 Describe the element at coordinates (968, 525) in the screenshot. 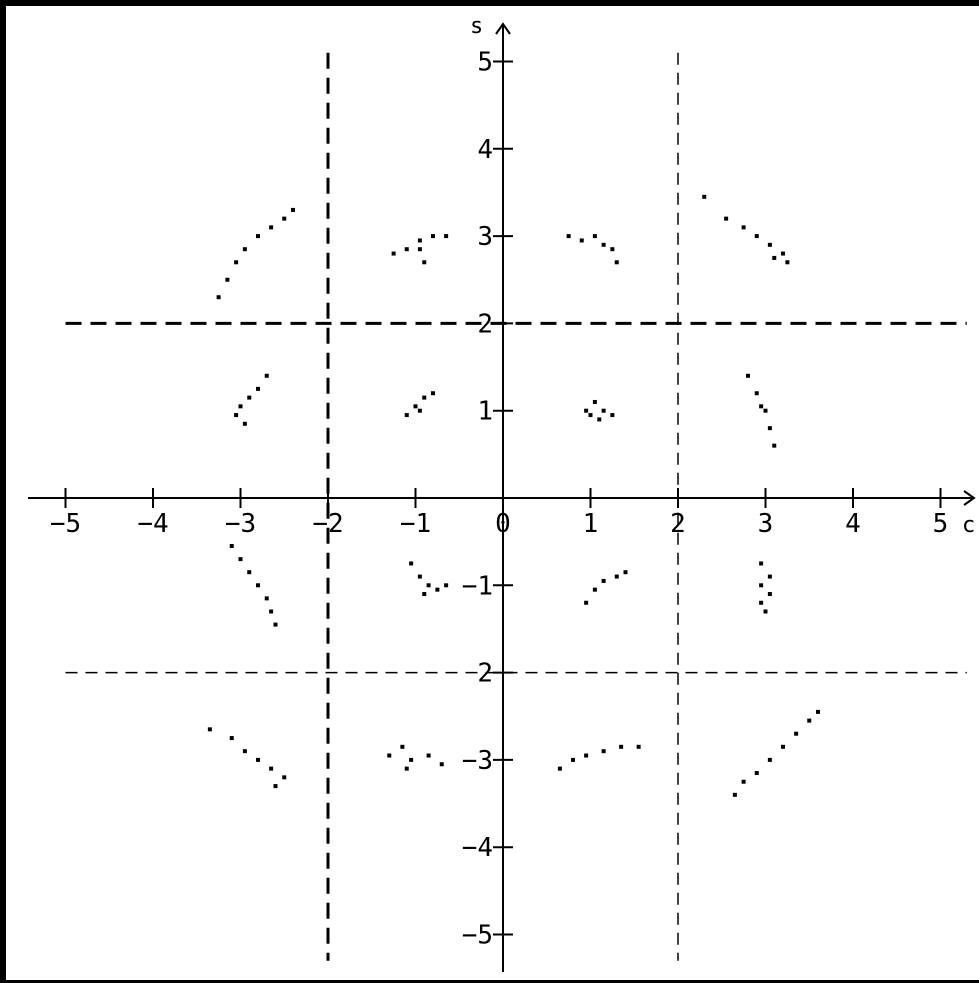

I see `x-axis-label: c` at that location.